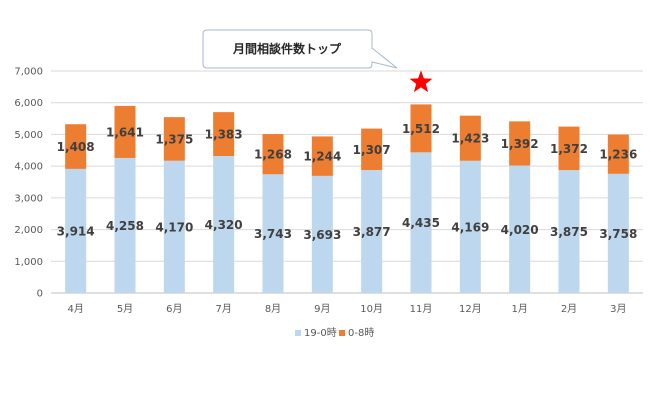 The image size is (668, 406). Describe the element at coordinates (322, 309) in the screenshot. I see `x-tick-label: 9月` at that location.